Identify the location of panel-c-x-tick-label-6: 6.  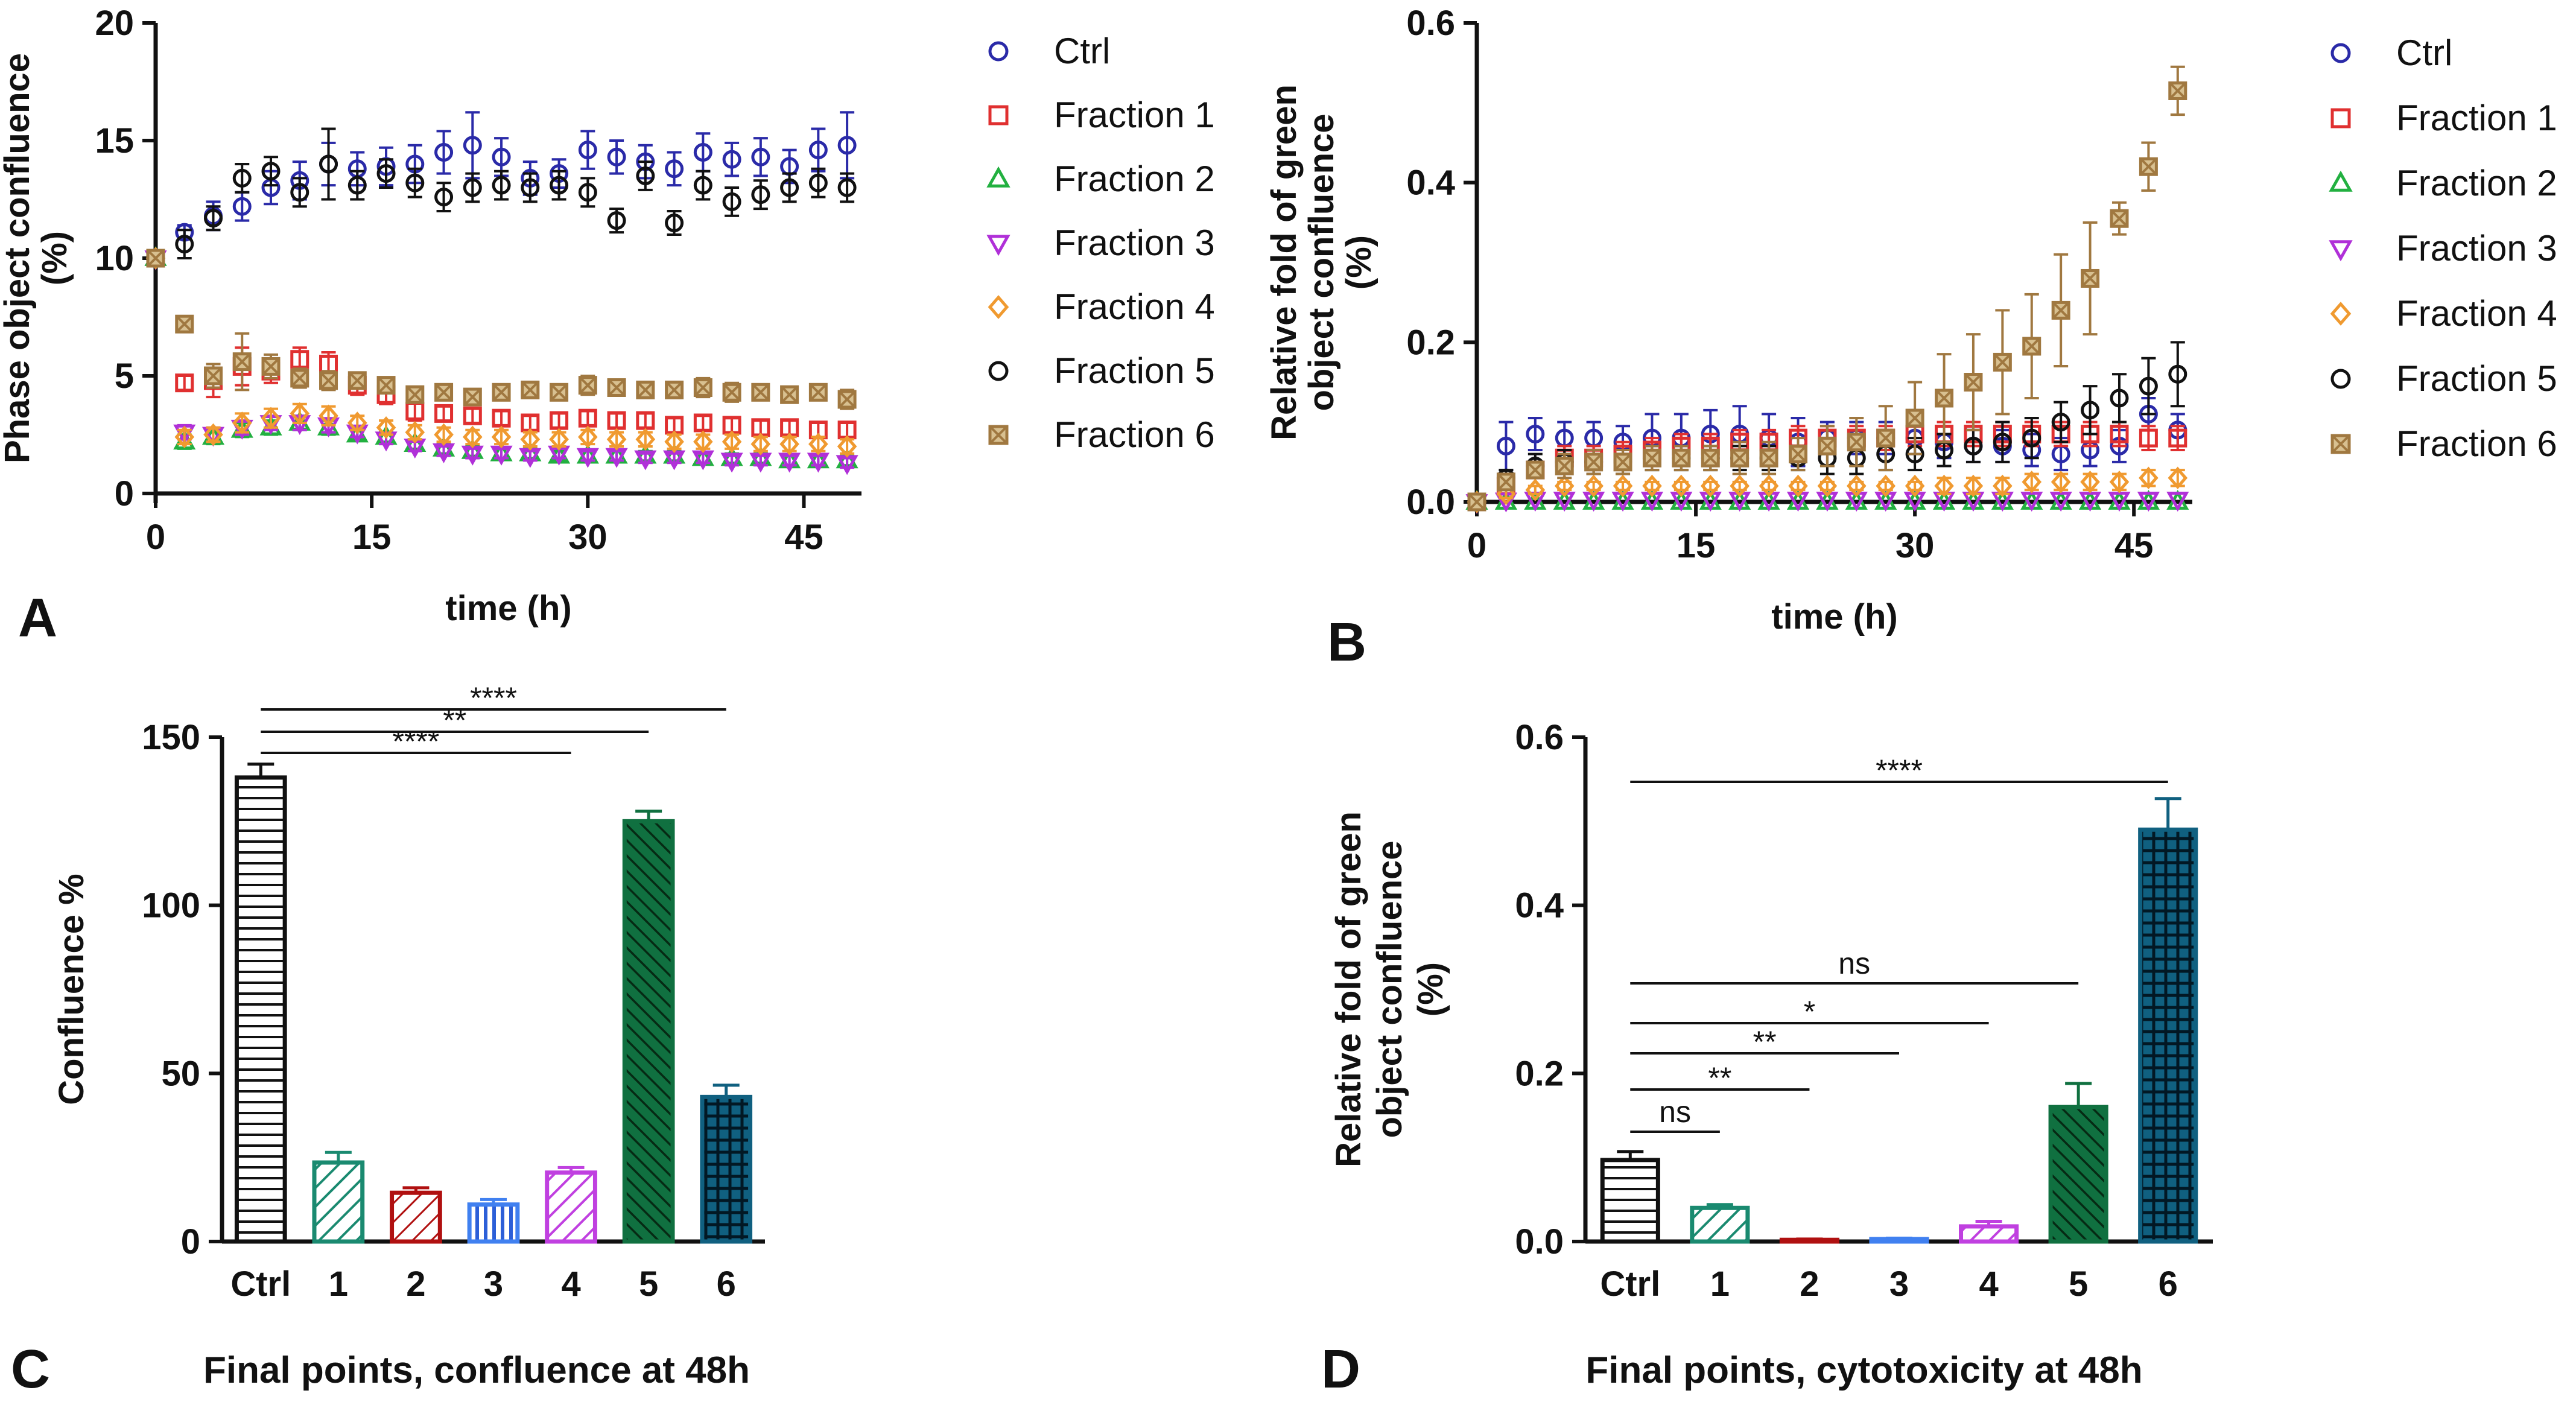
(726, 1284).